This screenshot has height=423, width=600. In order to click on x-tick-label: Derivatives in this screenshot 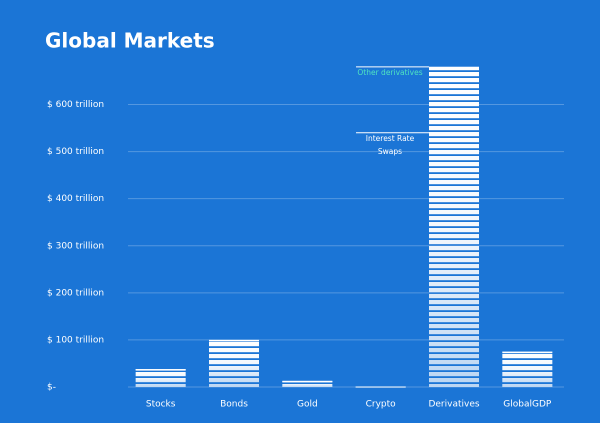, I will do `click(453, 405)`.